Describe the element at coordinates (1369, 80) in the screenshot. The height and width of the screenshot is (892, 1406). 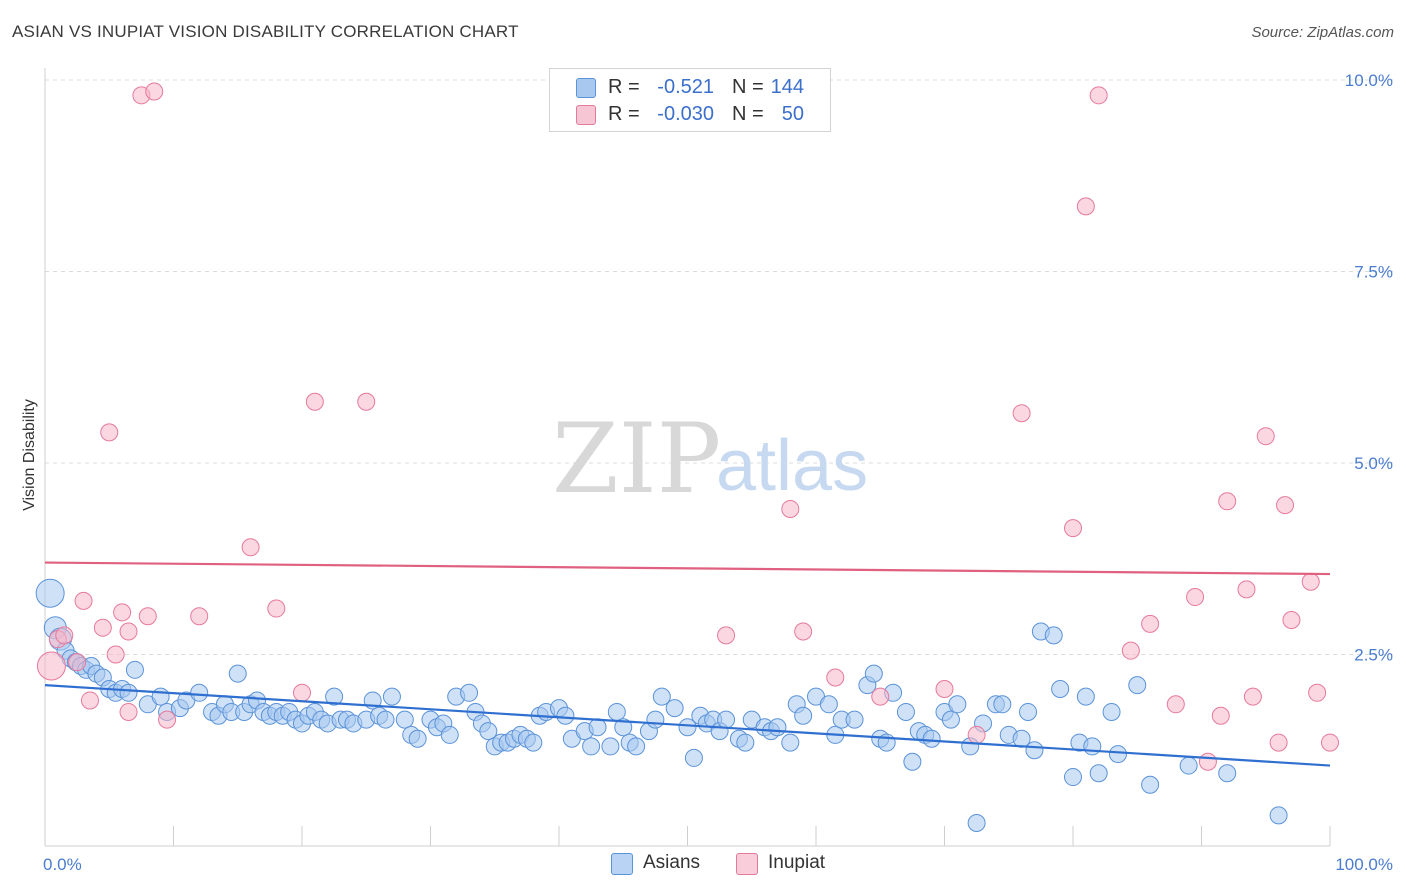
I see `y-tick-label: 10.0%` at that location.